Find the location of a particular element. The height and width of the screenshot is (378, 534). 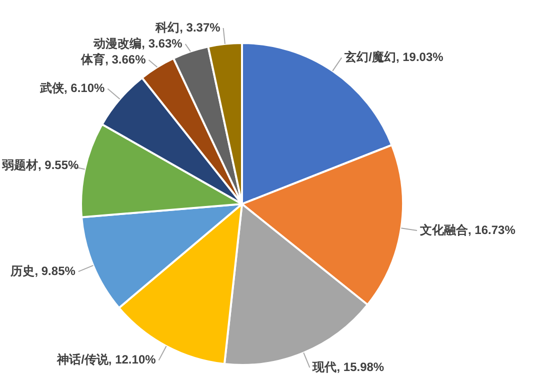

slice-label: 神话/传说, 12.10% is located at coordinates (106, 359).